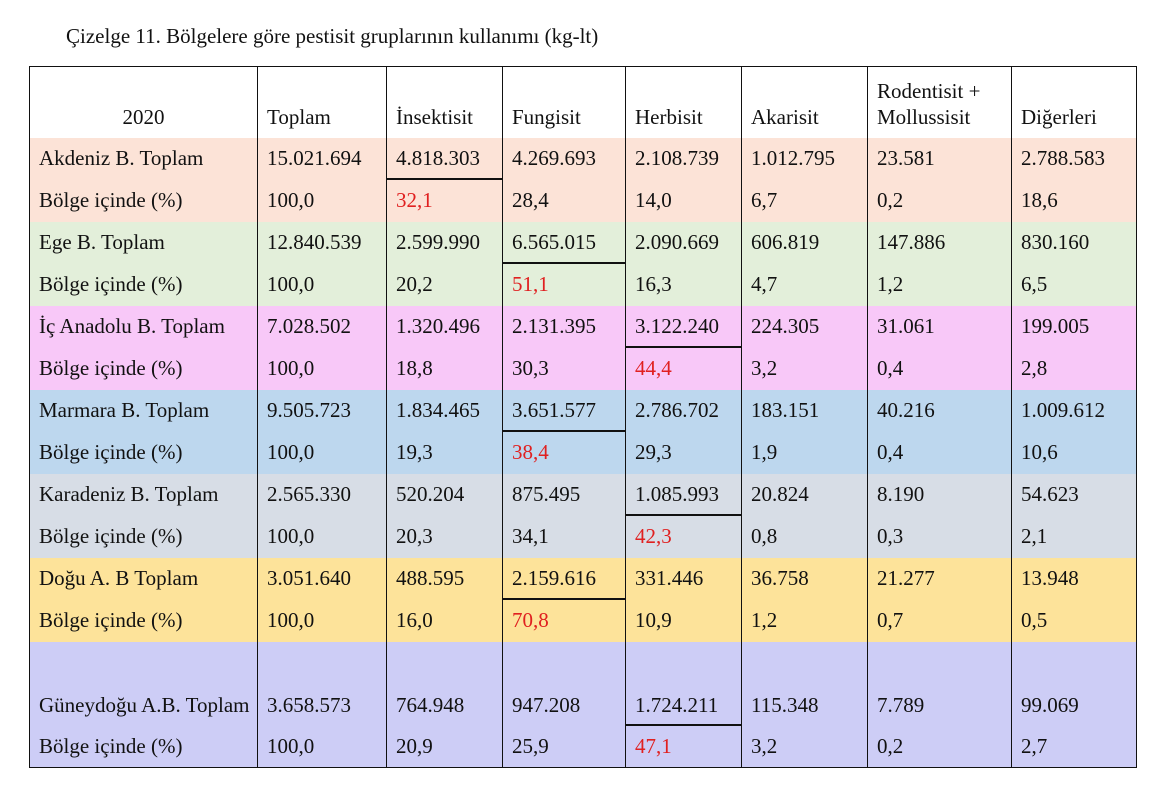 The width and height of the screenshot is (1151, 786). What do you see at coordinates (564, 683) in the screenshot?
I see `cell-fungisit: 947.208` at bounding box center [564, 683].